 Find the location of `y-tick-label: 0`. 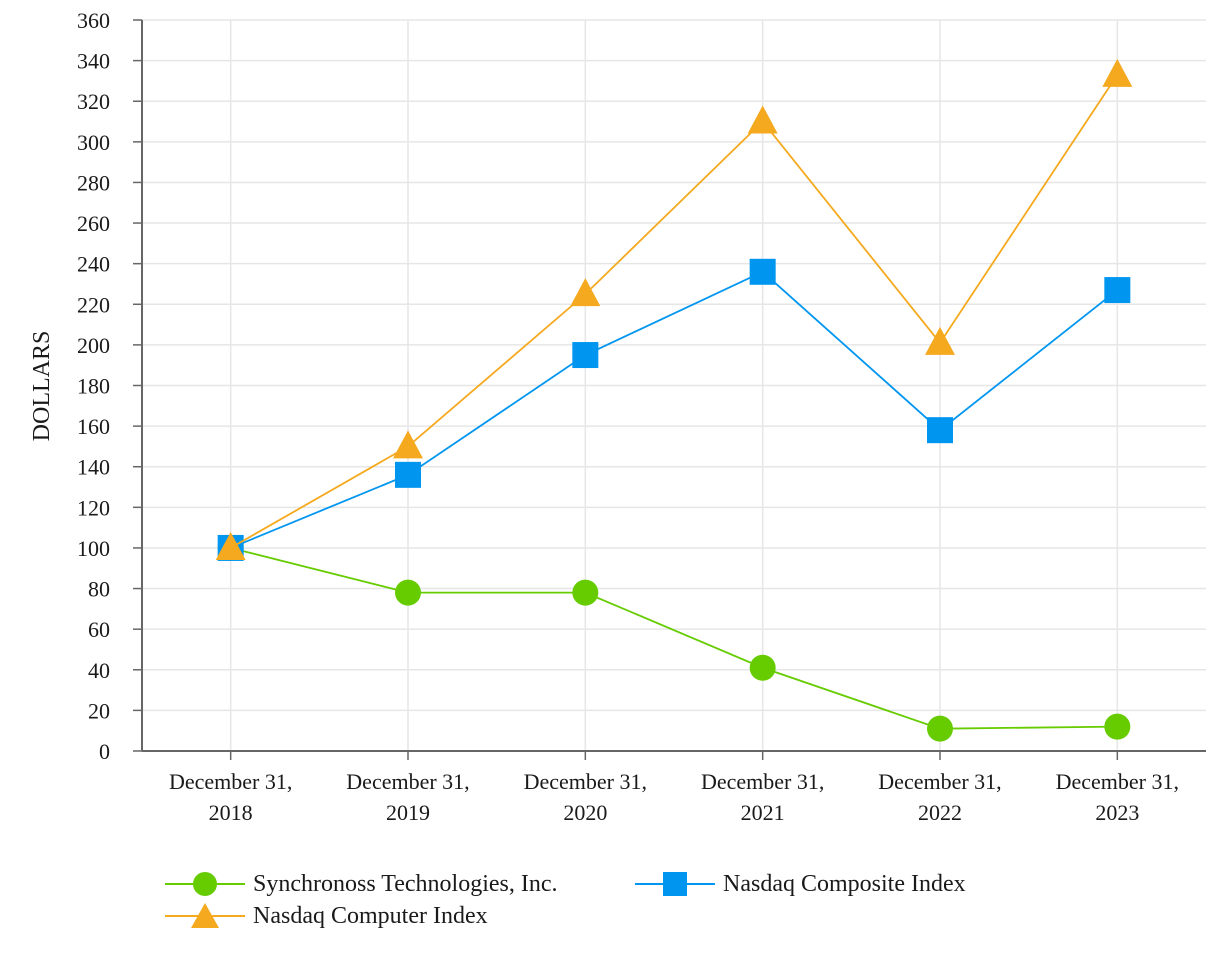

y-tick-label: 0 is located at coordinates (104, 751).